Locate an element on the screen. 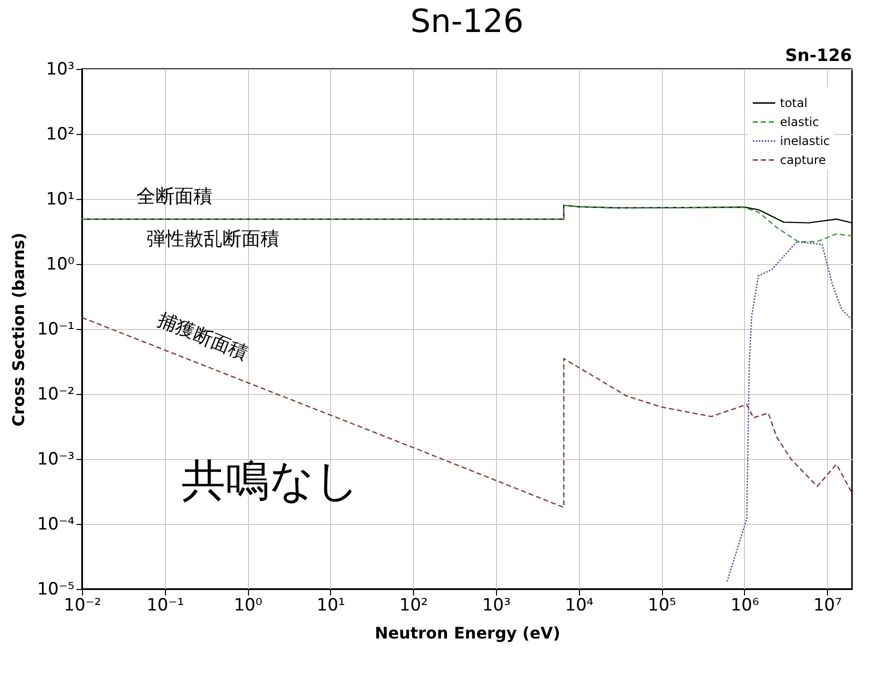 This screenshot has height=681, width=889. y-tick-label: 10⁻² is located at coordinates (55, 394).